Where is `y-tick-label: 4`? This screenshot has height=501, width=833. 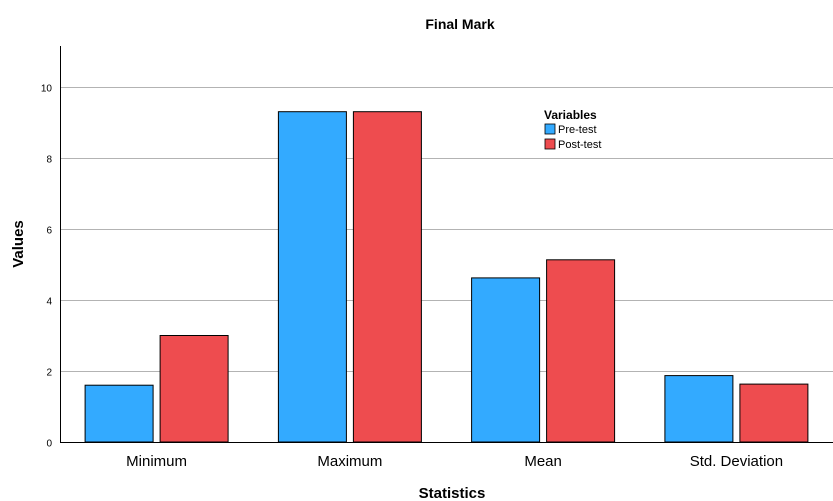 y-tick-label: 4 is located at coordinates (49, 302).